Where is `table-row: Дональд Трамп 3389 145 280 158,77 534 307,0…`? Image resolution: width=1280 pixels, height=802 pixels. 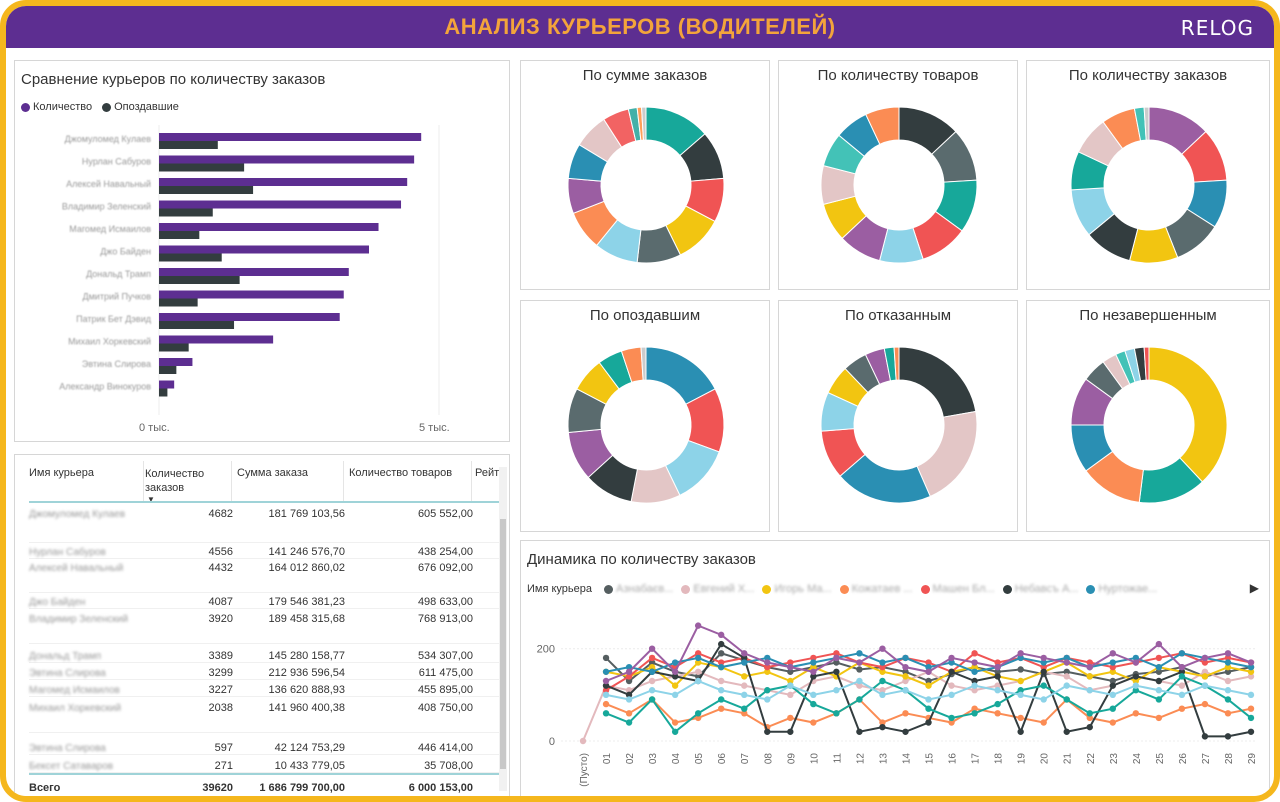
table-row: Дональд Трамп 3389 145 280 158,77 534 307,0… is located at coordinates (264, 655).